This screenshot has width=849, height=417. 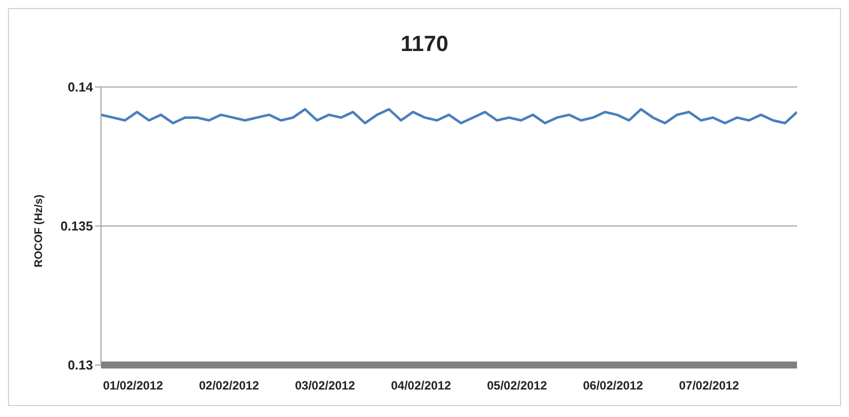 What do you see at coordinates (517, 385) in the screenshot?
I see `x-tick-label: 05/02/2012` at bounding box center [517, 385].